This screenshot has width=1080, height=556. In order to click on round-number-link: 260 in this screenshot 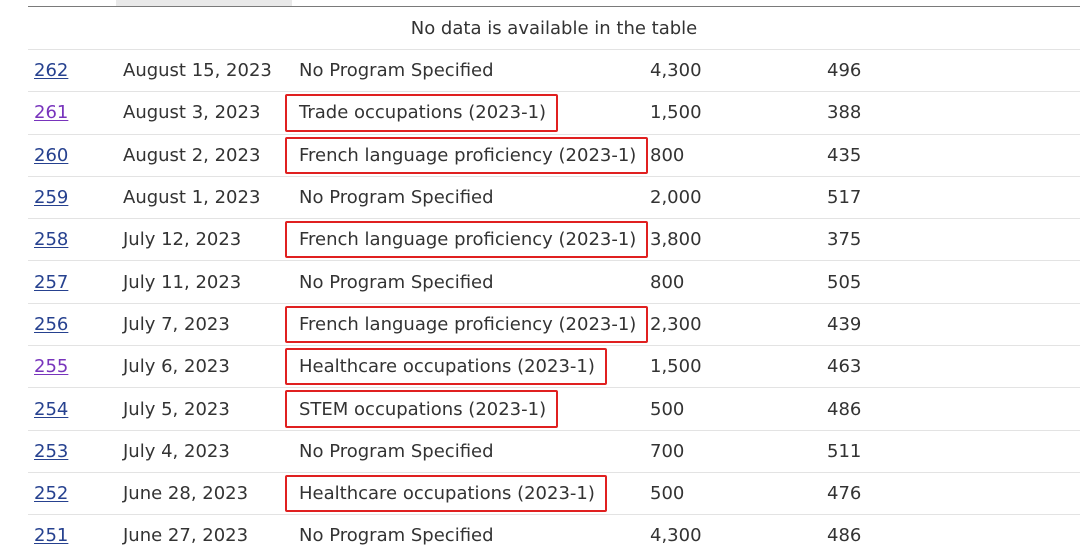, I will do `click(51, 155)`.